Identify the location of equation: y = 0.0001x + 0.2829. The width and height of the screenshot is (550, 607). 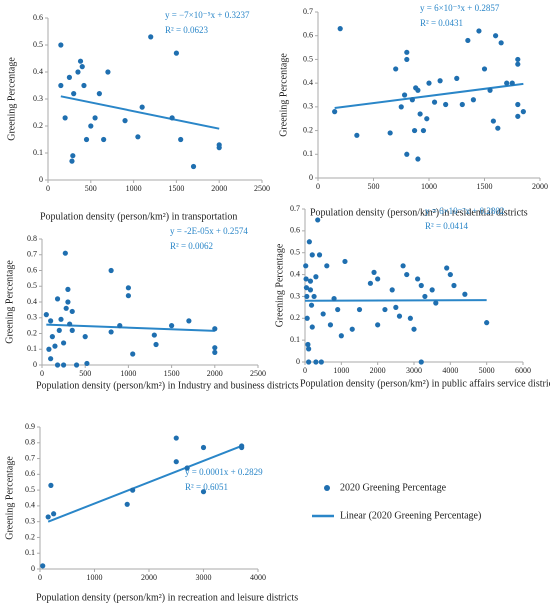
(224, 472).